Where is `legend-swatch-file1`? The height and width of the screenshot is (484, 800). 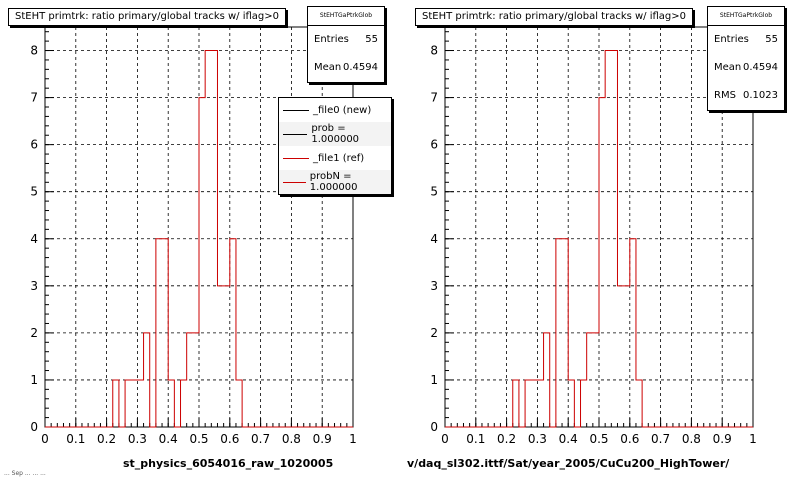
legend-swatch-file1 is located at coordinates (296, 158).